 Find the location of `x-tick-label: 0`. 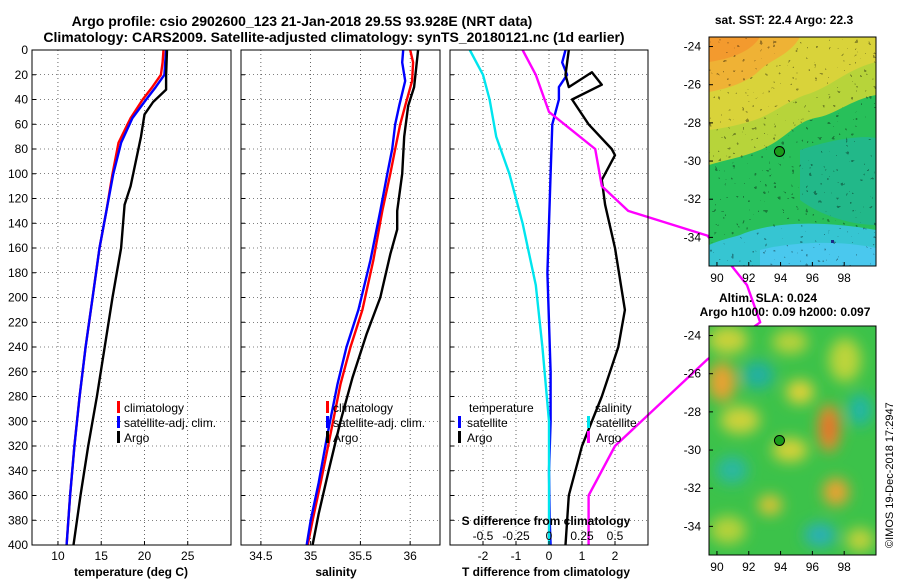

x-tick-label: 0 is located at coordinates (549, 556).